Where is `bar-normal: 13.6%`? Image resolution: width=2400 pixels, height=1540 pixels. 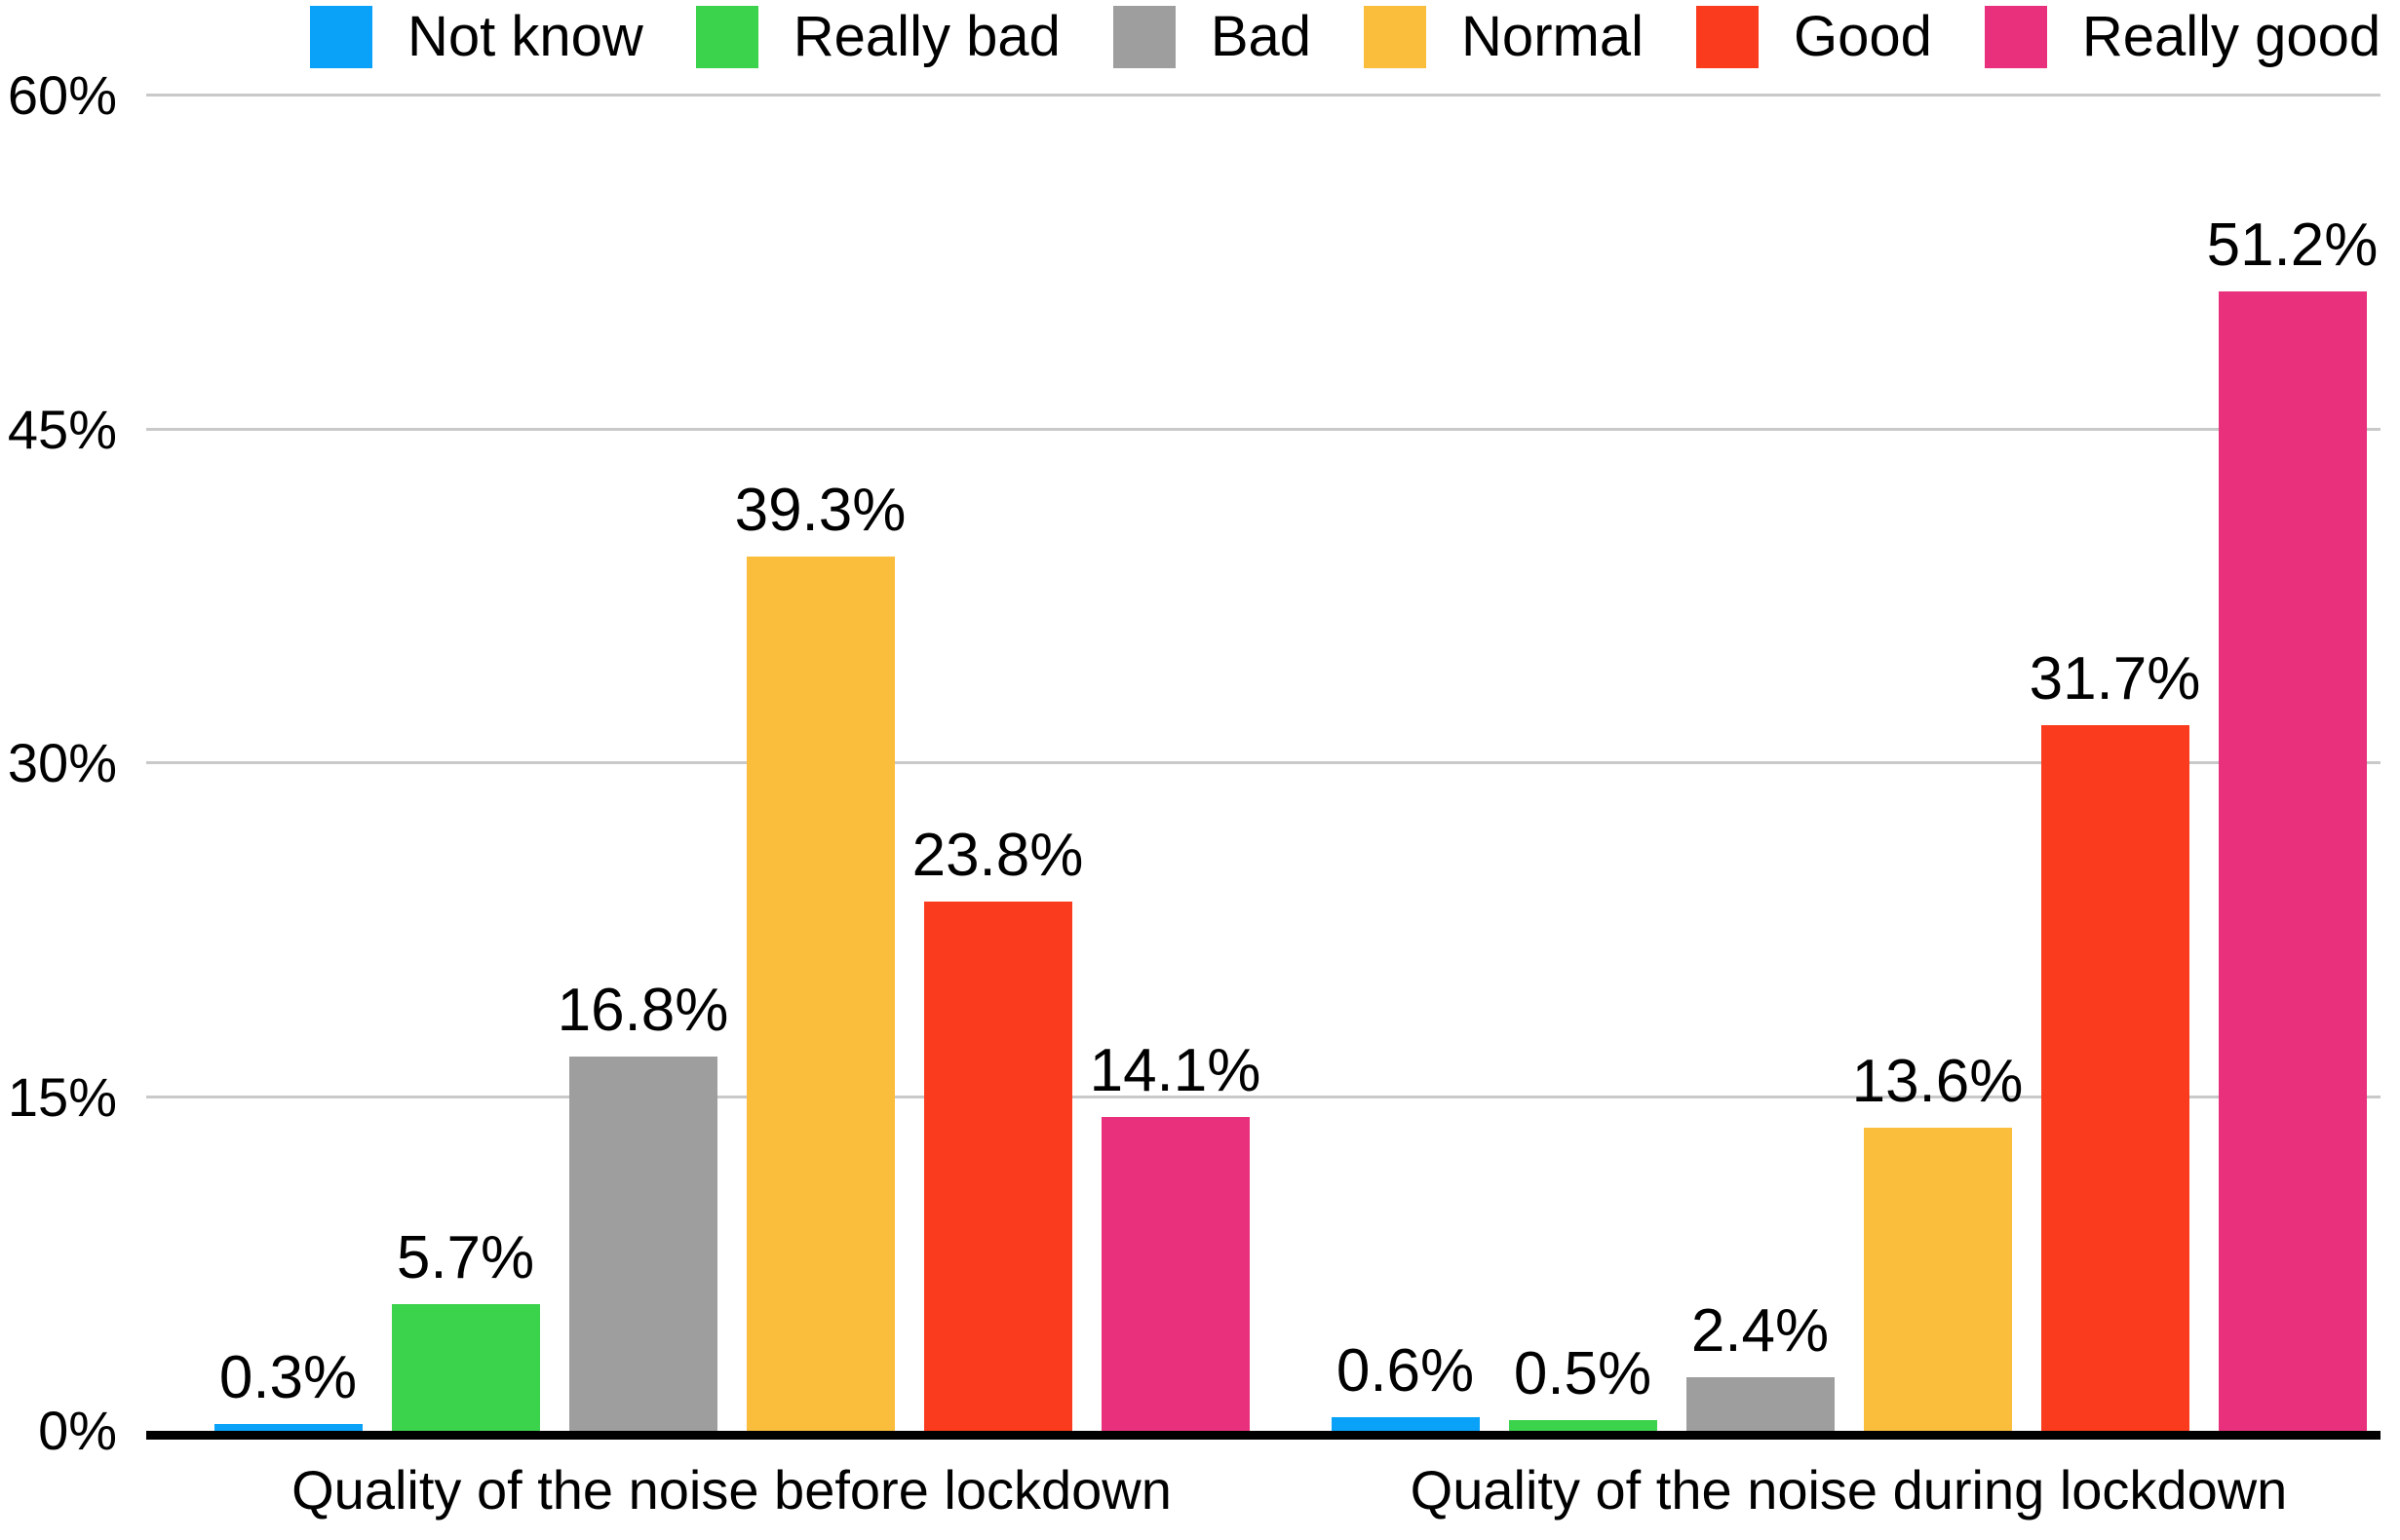
bar-normal: 13.6% is located at coordinates (1938, 1241).